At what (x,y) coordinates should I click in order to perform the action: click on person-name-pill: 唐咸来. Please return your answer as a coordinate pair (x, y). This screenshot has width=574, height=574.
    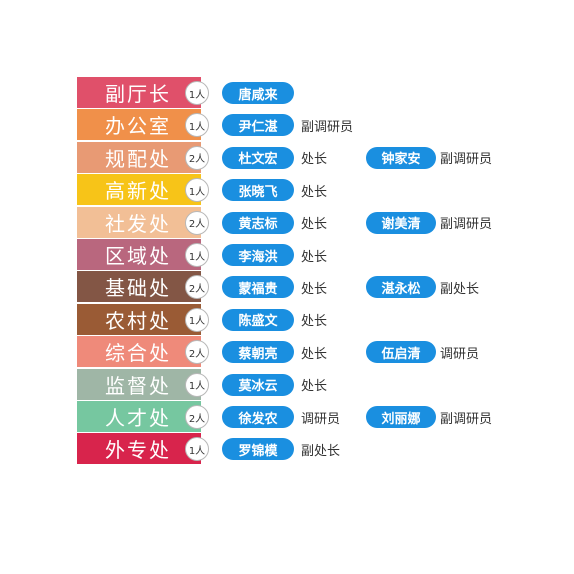
    Looking at the image, I should click on (258, 93).